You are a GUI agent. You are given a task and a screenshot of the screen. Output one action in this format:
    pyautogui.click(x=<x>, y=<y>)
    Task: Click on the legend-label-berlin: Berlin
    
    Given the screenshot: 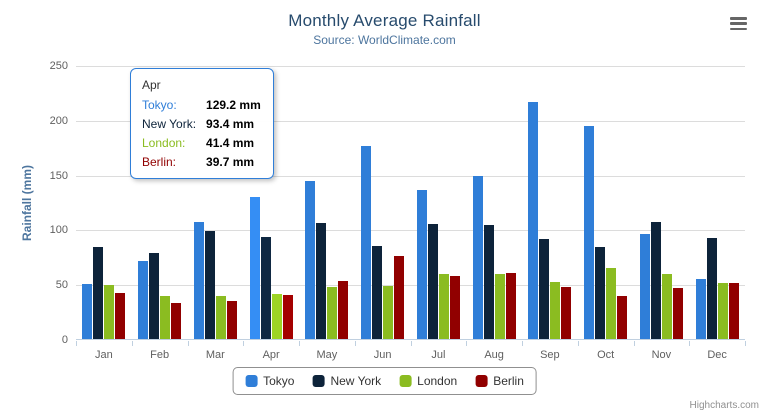 What is the action you would take?
    pyautogui.click(x=508, y=381)
    